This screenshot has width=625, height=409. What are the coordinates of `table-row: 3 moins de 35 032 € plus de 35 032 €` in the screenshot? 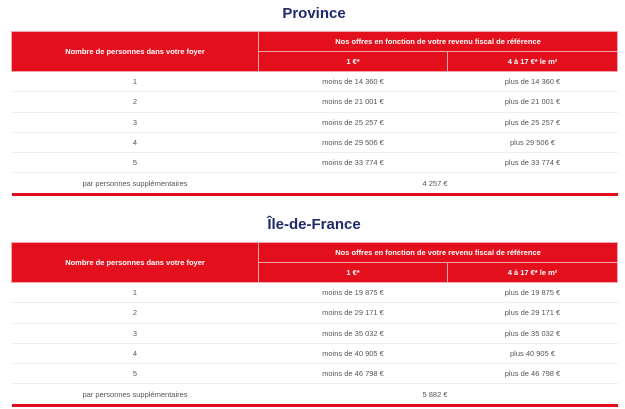 It's located at (314, 333).